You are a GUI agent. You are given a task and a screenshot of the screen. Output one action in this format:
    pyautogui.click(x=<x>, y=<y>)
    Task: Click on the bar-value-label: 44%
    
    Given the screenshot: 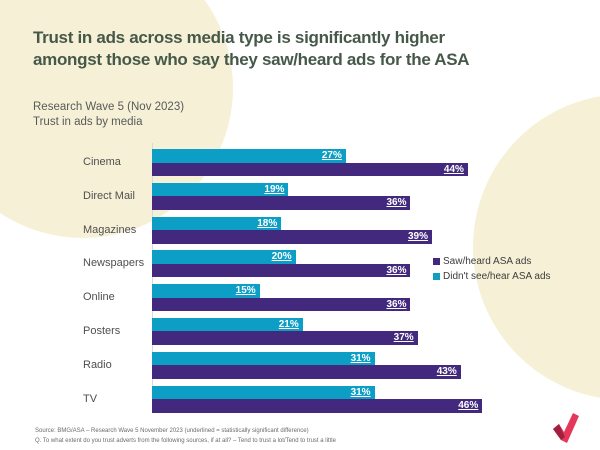 What is the action you would take?
    pyautogui.click(x=453, y=169)
    